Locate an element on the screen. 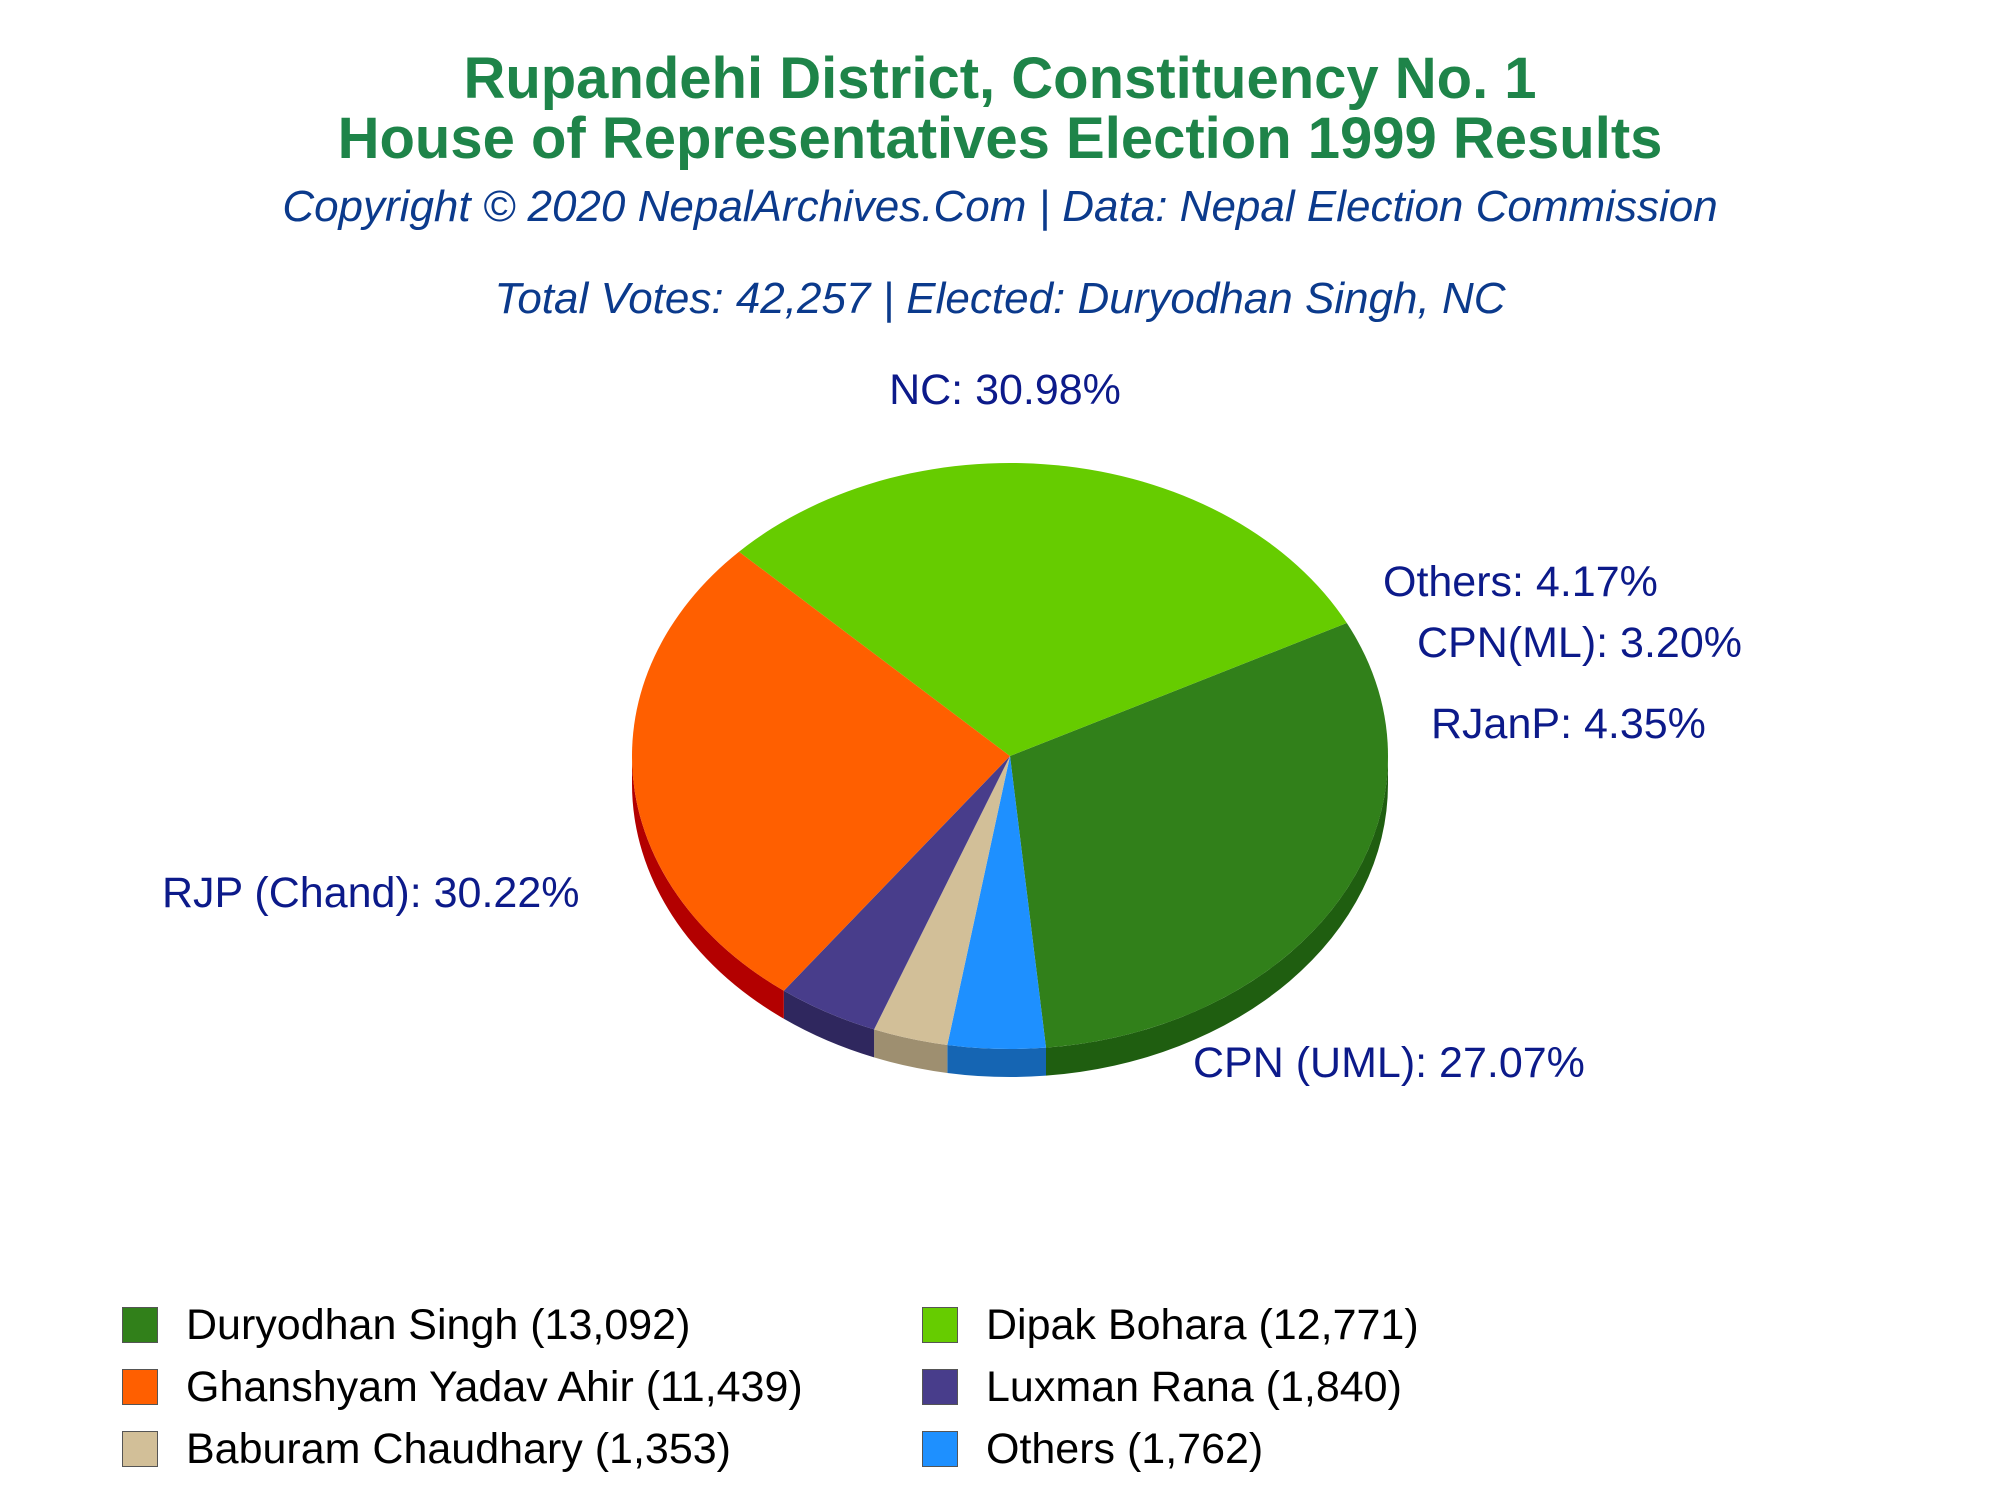  legend-item-ghanshyam-yadav-ahir: Ghanshyam Yadav Ahir (11,439) is located at coordinates (522, 1387).